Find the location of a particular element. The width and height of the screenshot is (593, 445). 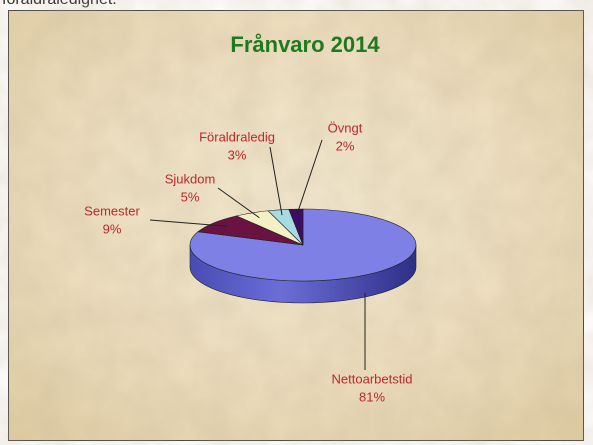

slice-value-label: 2% is located at coordinates (345, 145).